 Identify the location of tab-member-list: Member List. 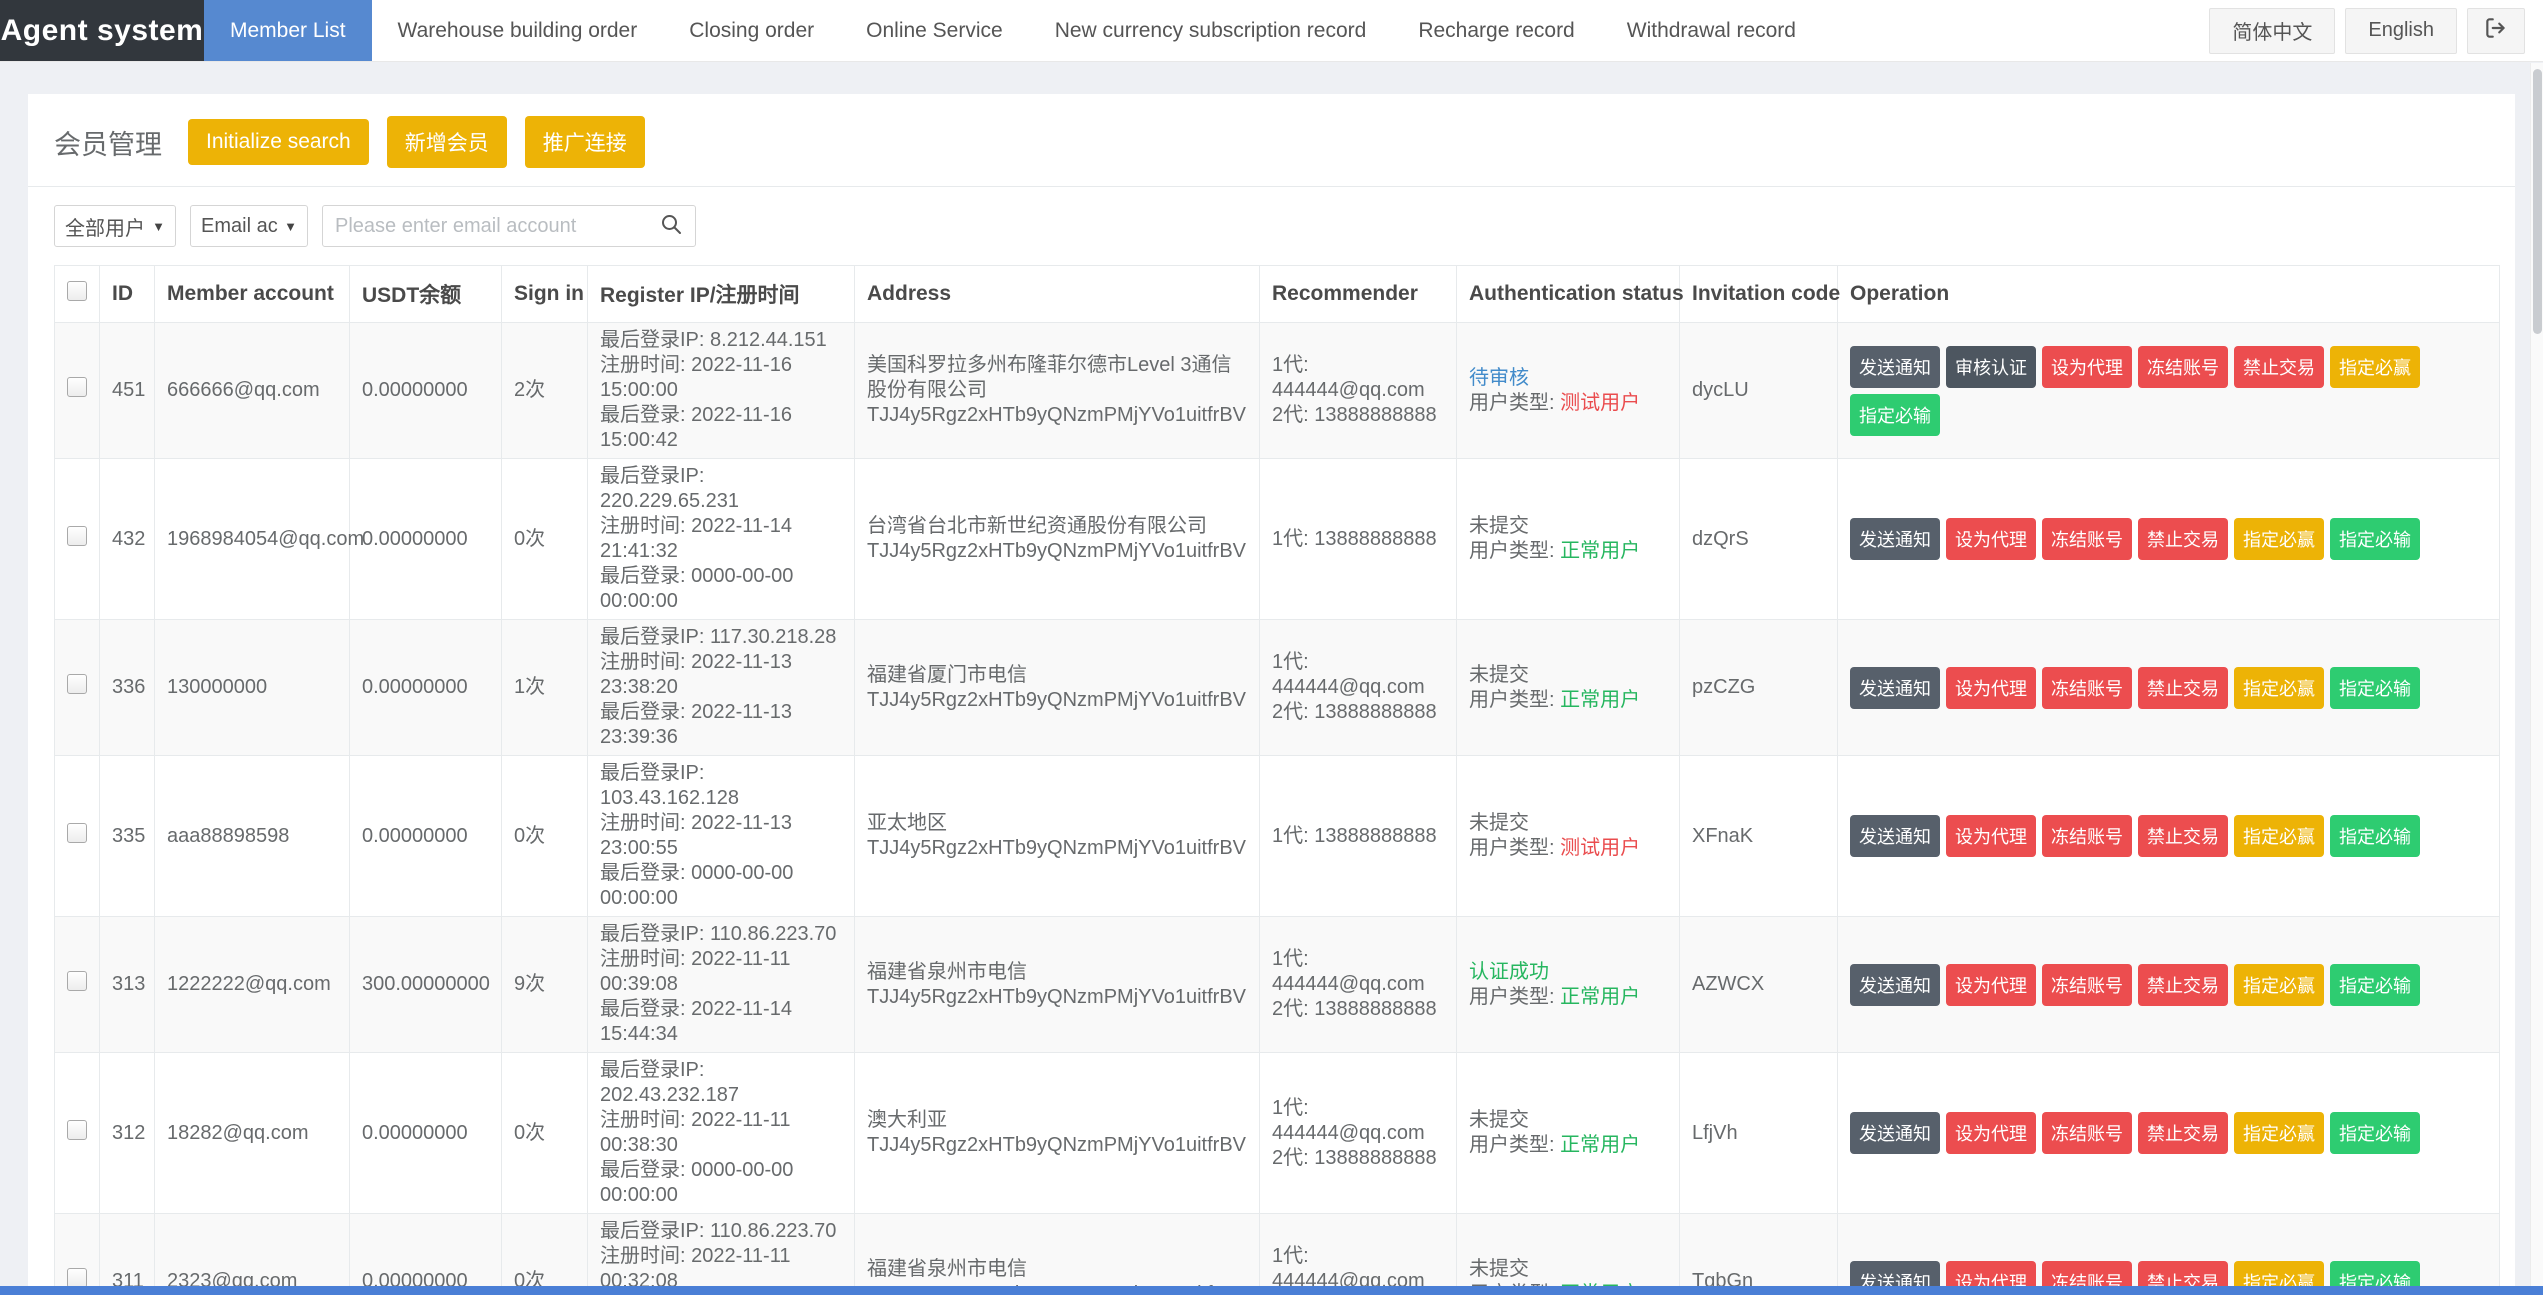
(288, 30).